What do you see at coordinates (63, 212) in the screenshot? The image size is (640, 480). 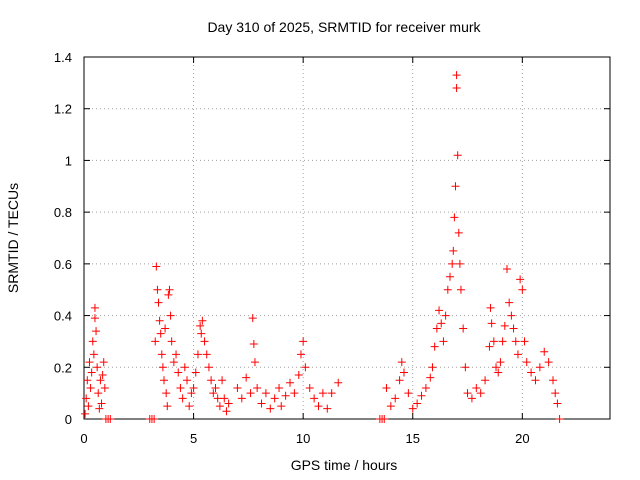 I see `y-tick-label: 0.8` at bounding box center [63, 212].